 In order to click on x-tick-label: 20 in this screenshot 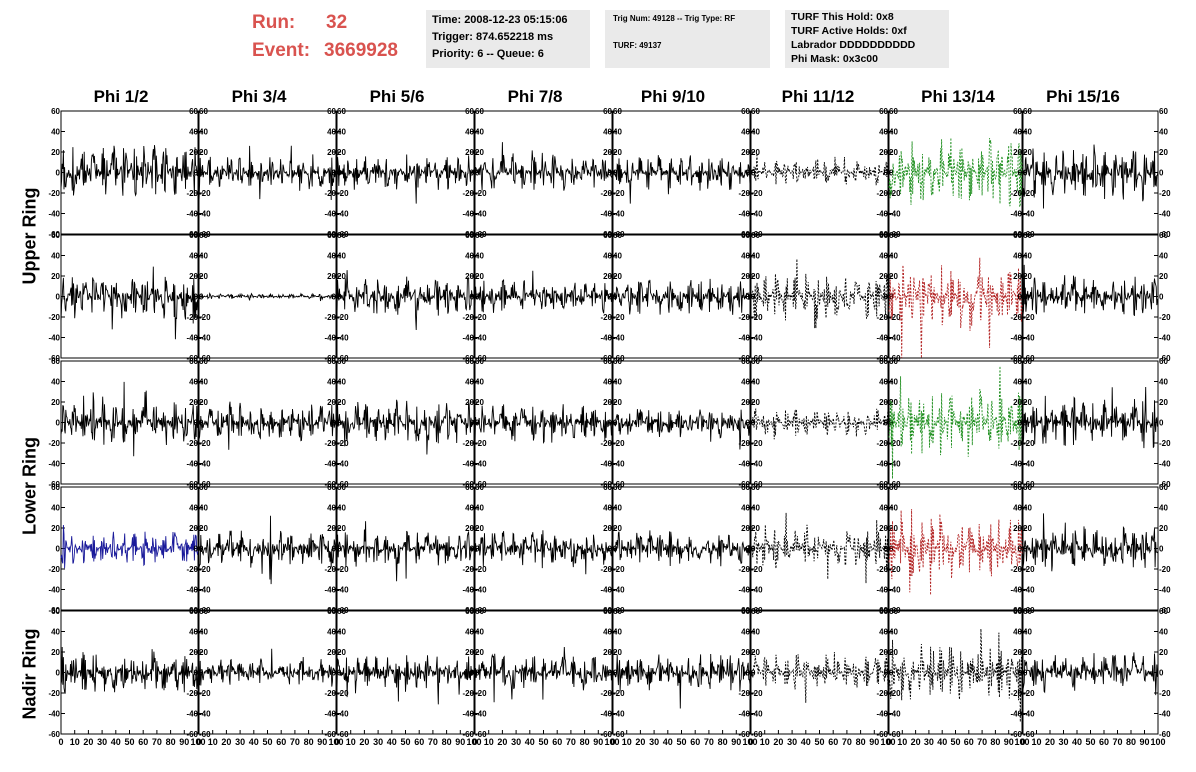, I will do `click(916, 742)`.